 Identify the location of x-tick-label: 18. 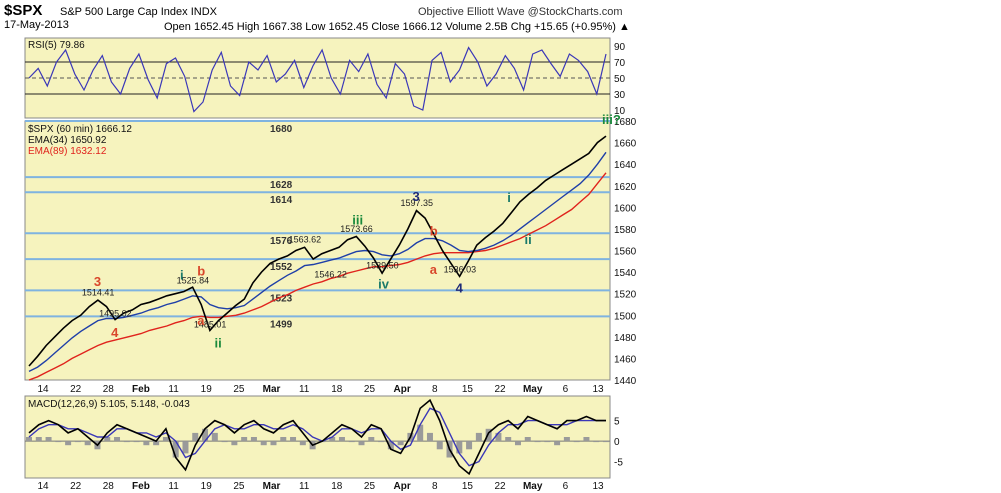
(337, 486).